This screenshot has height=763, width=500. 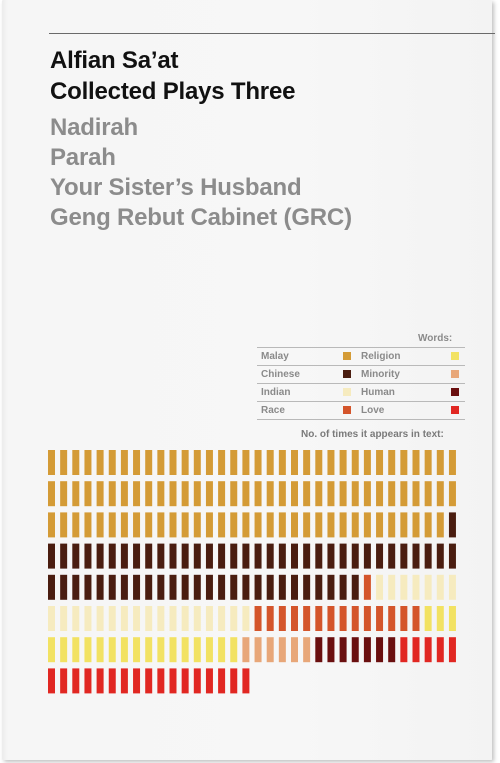 What do you see at coordinates (380, 374) in the screenshot?
I see `legend-label-minority: Minority` at bounding box center [380, 374].